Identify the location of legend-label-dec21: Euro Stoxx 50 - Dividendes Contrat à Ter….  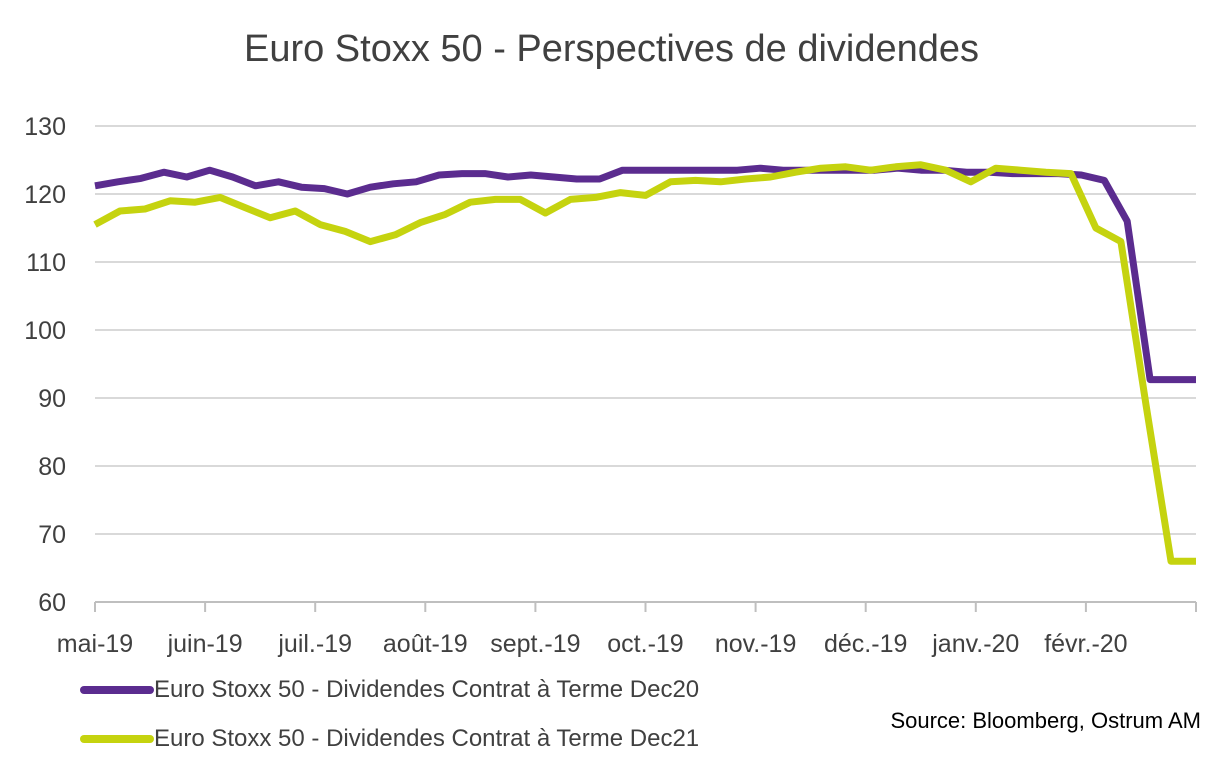
(427, 738).